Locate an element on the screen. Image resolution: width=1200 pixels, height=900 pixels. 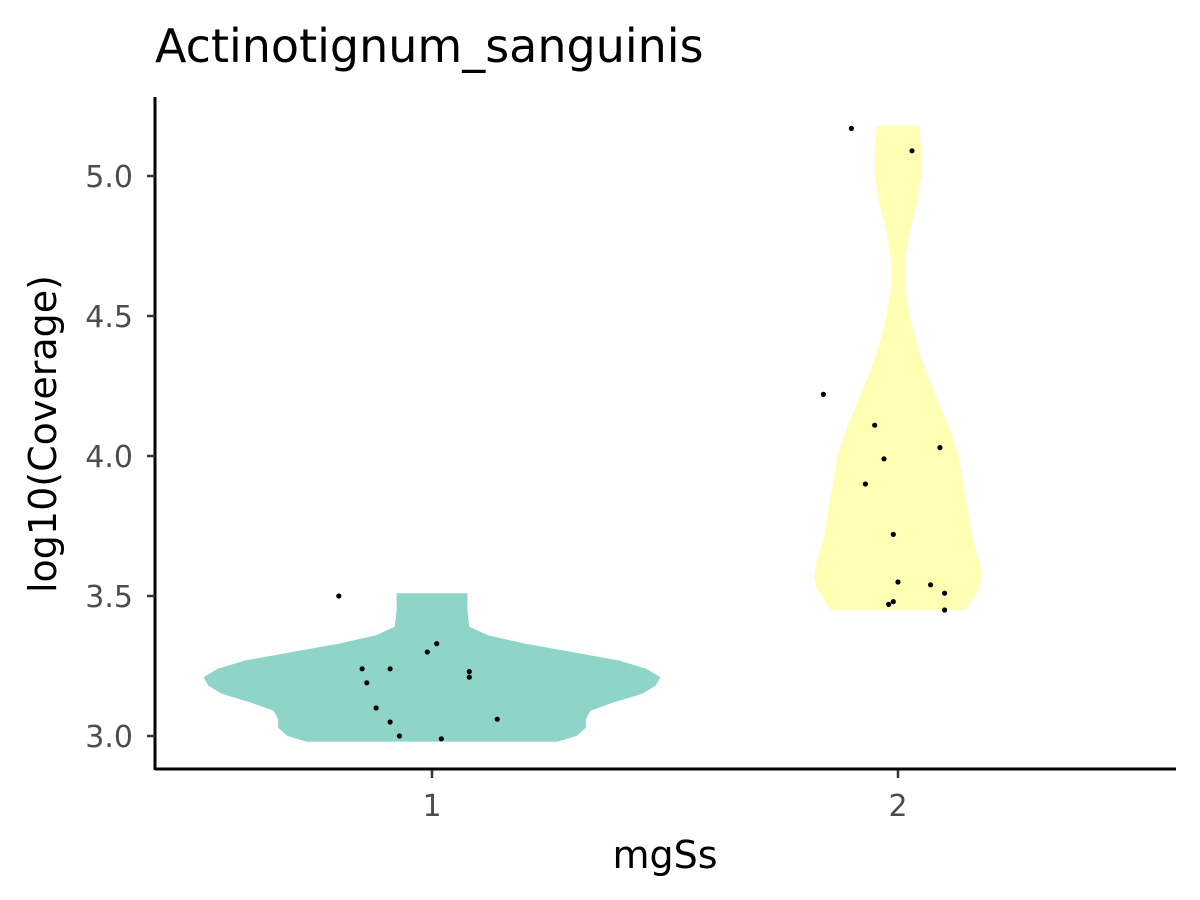
y-tick-label: 3.0 is located at coordinates (109, 737).